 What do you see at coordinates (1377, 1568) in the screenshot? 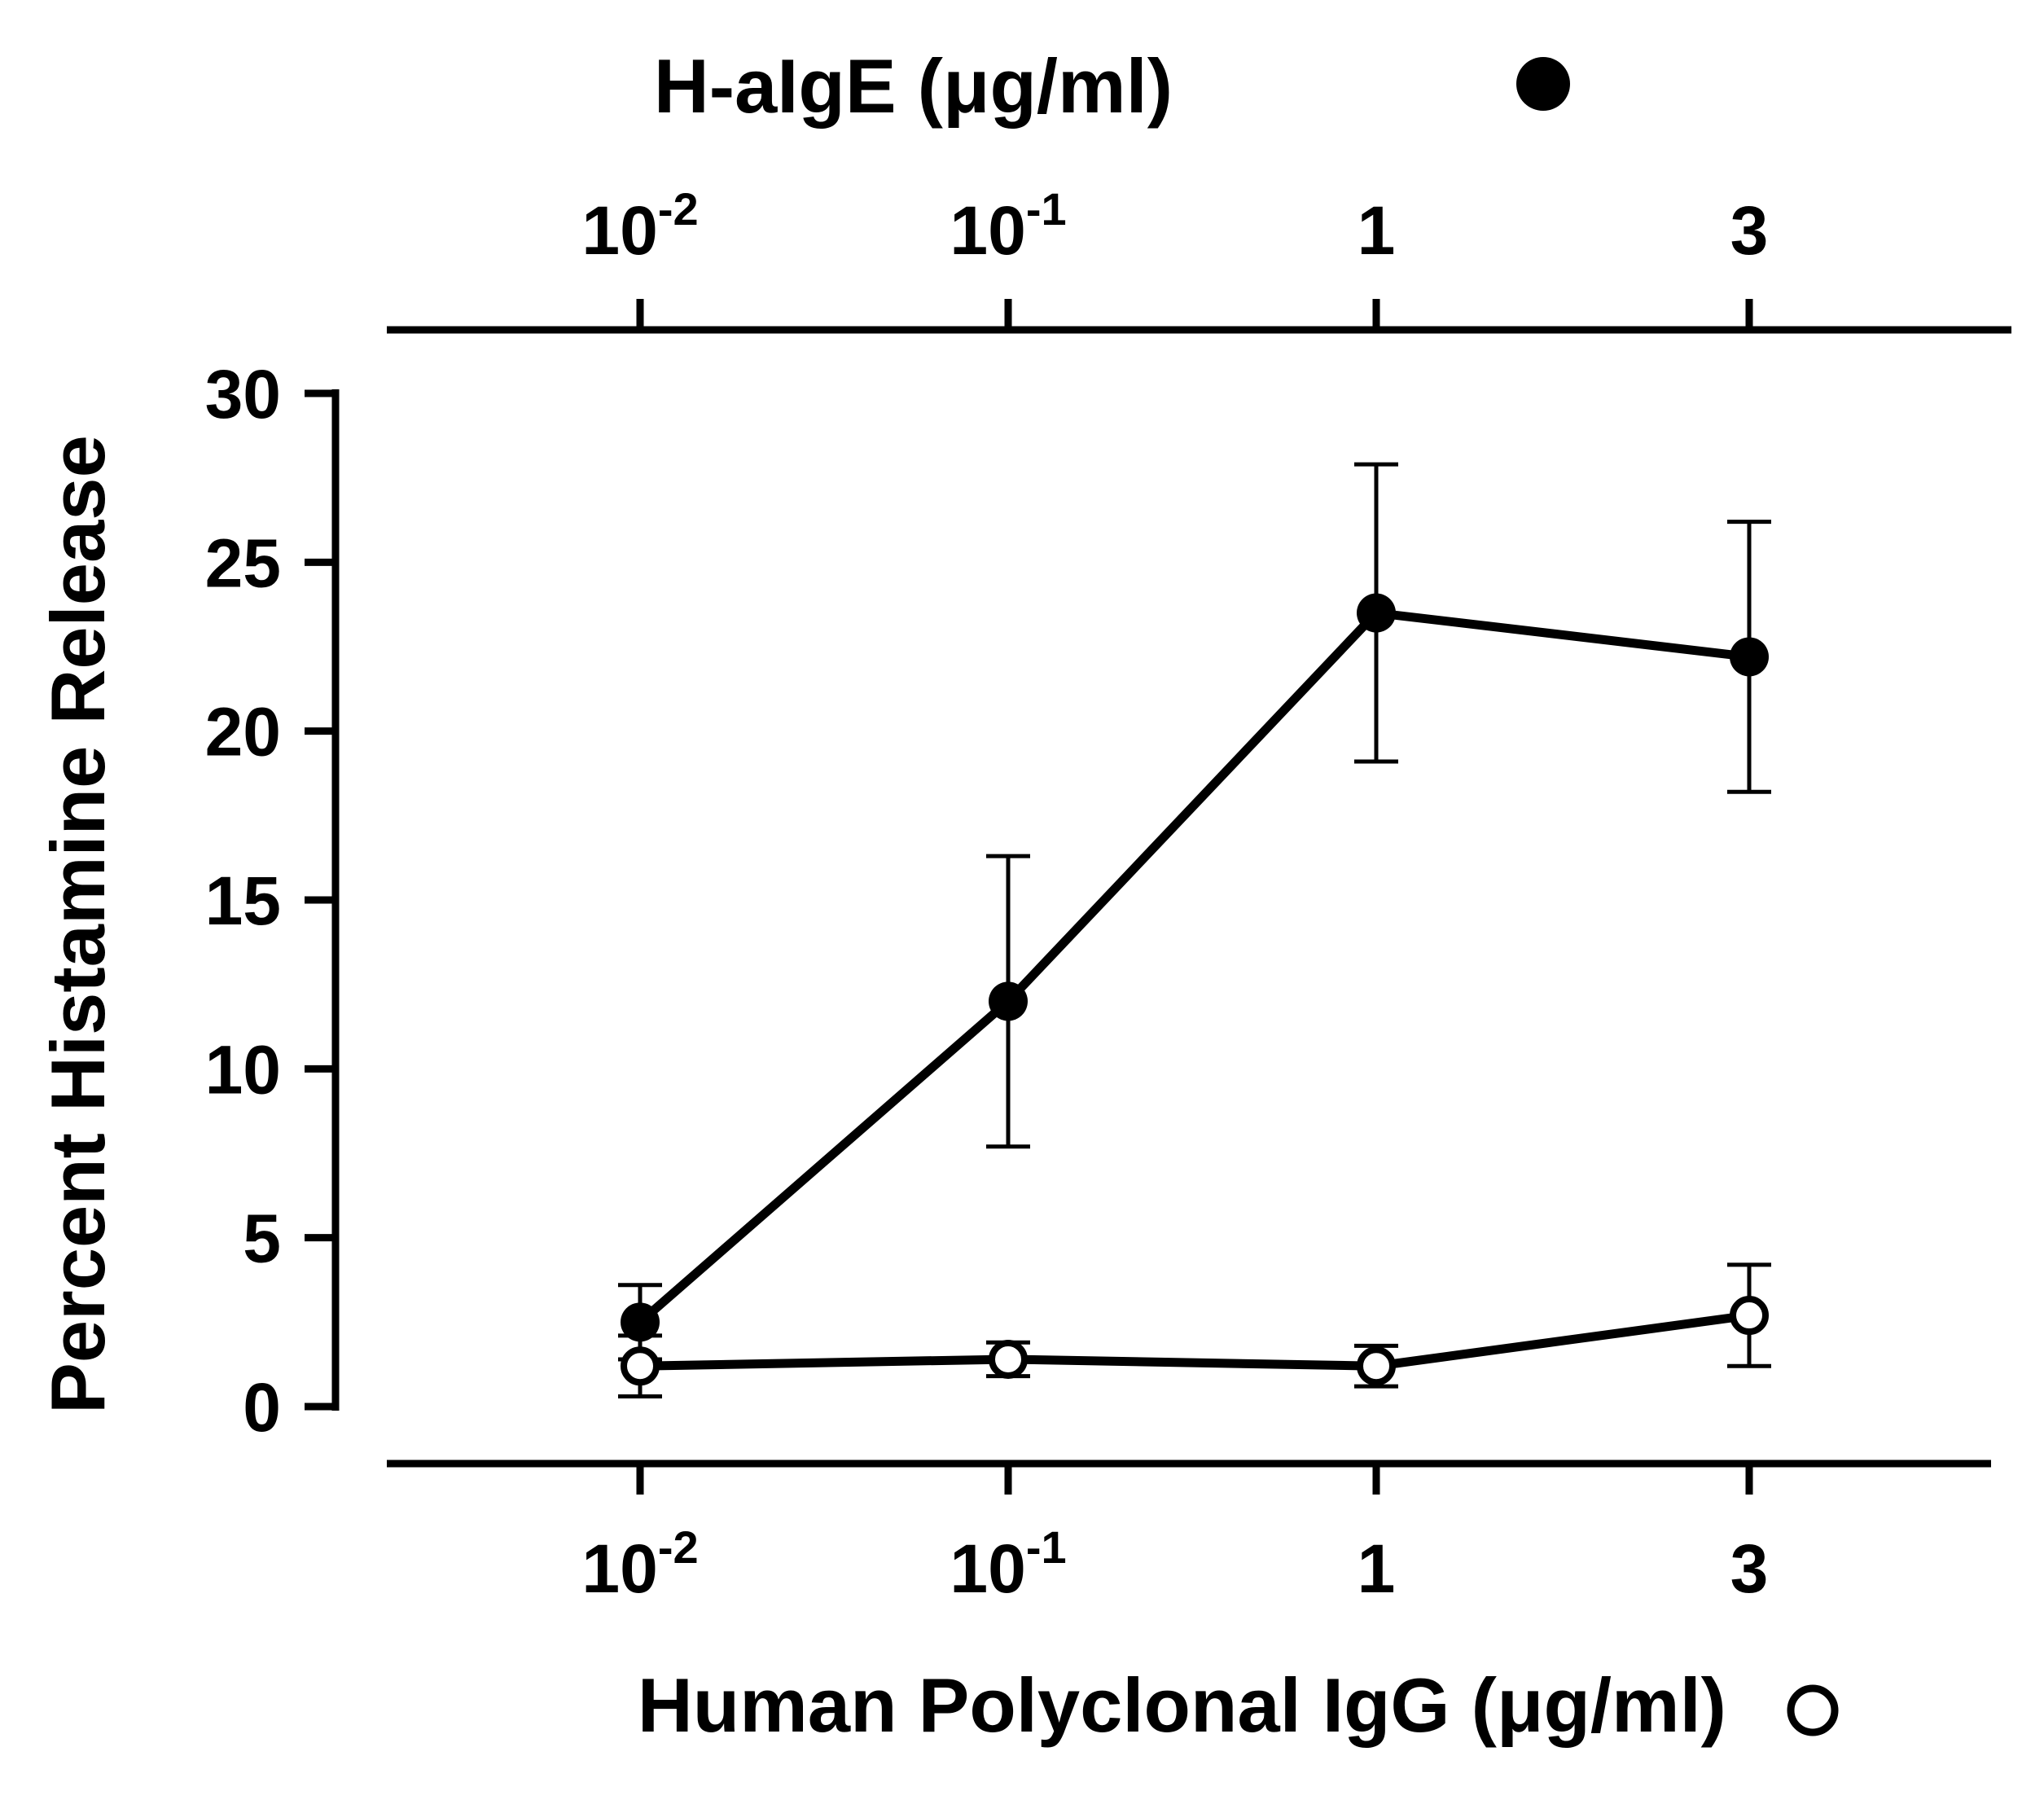
I see `bottom-x-tick-label: 1` at bounding box center [1377, 1568].